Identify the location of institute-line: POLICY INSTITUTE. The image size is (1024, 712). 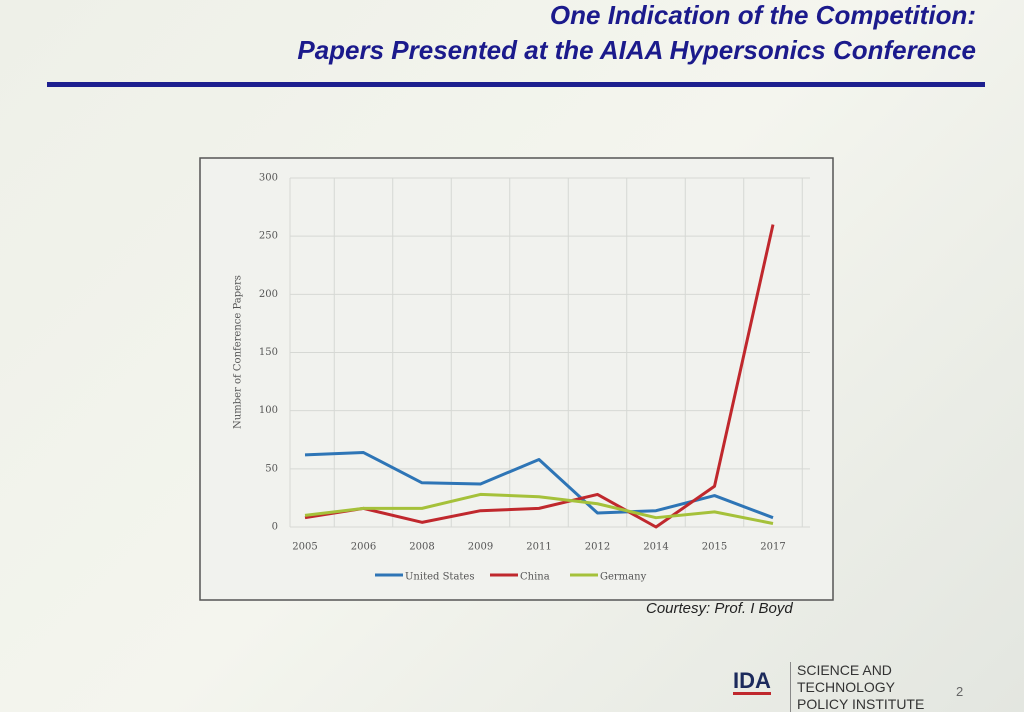
(861, 704).